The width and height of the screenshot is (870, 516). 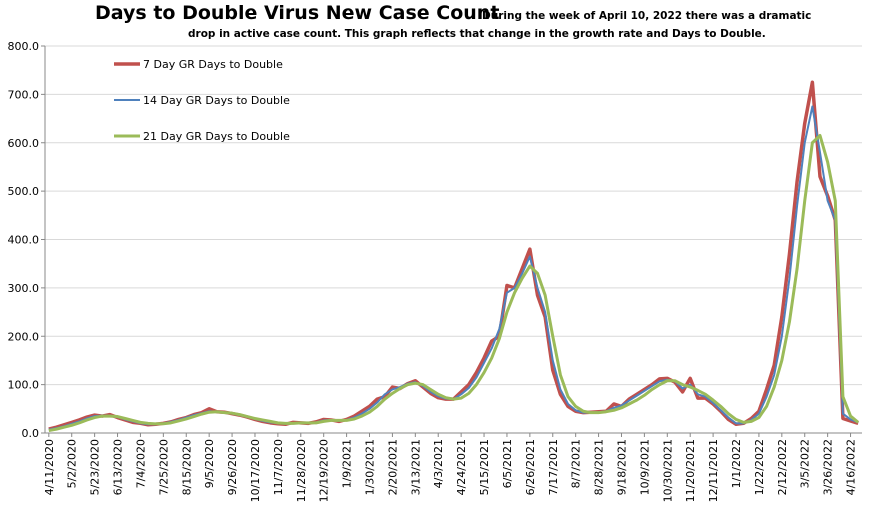 I want to click on chart-title: Days to Double Virus New Case Count, so click(x=297, y=13).